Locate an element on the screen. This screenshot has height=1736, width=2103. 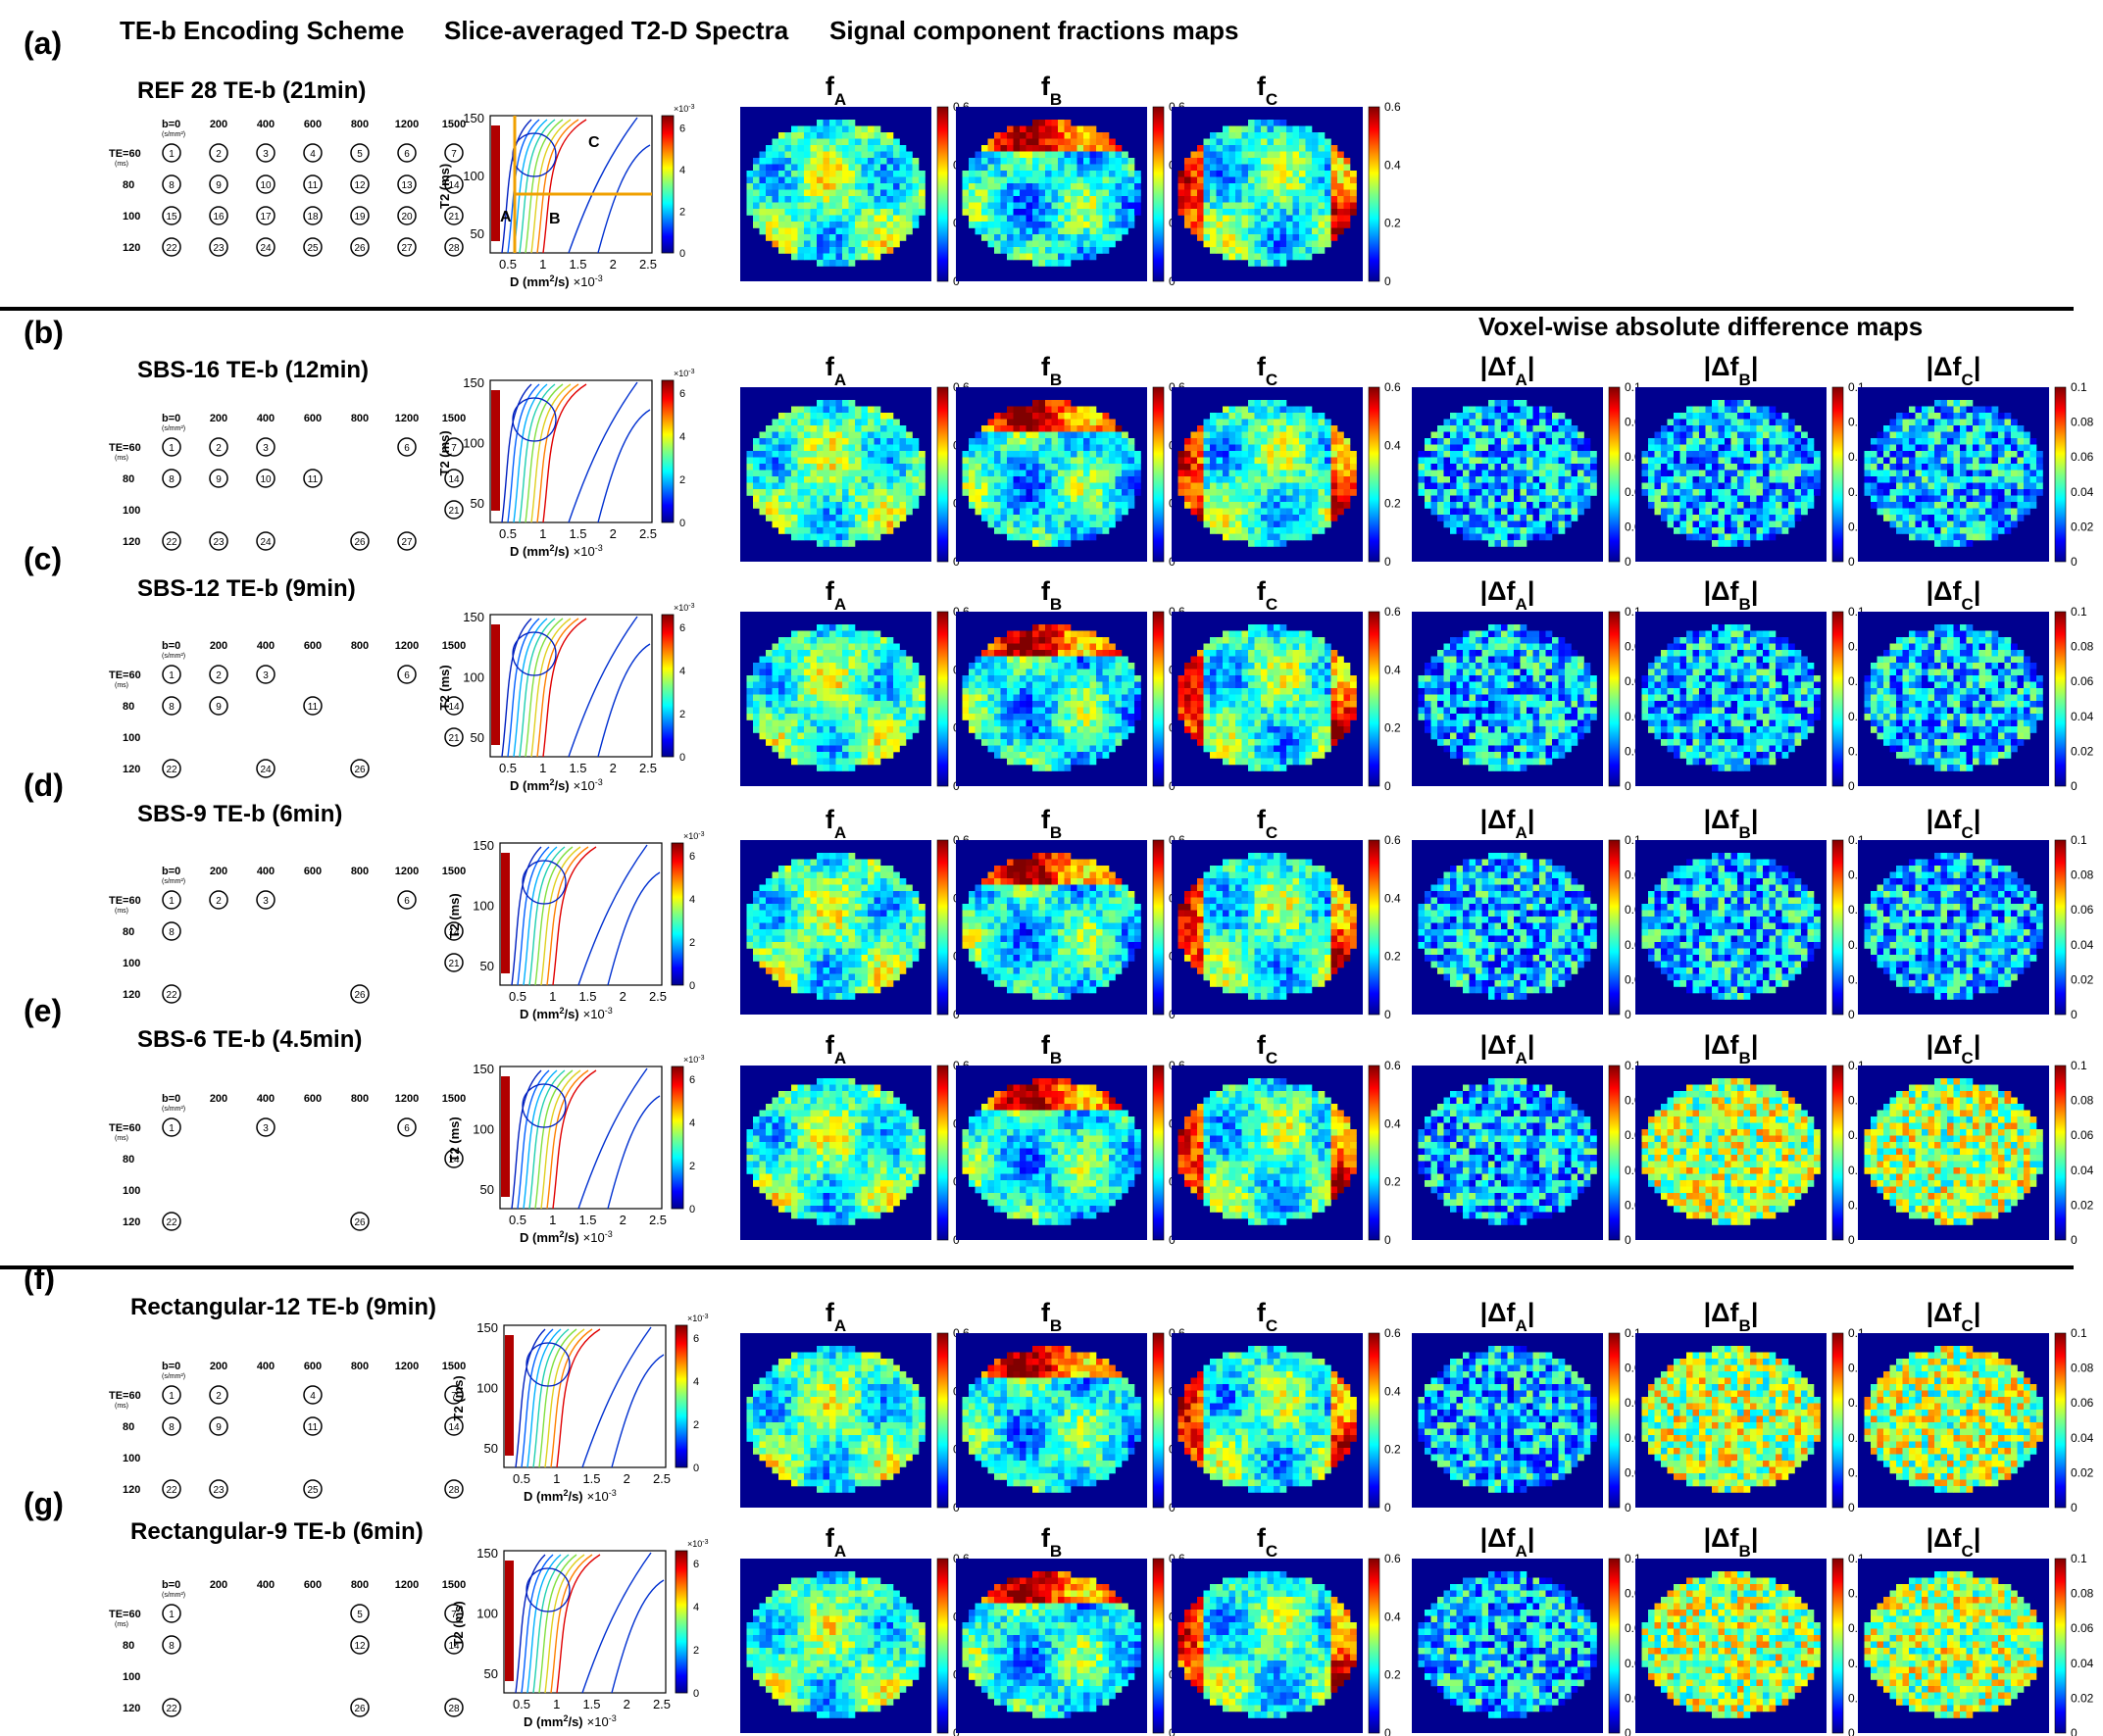
te-value: 120 is located at coordinates (131, 1490).